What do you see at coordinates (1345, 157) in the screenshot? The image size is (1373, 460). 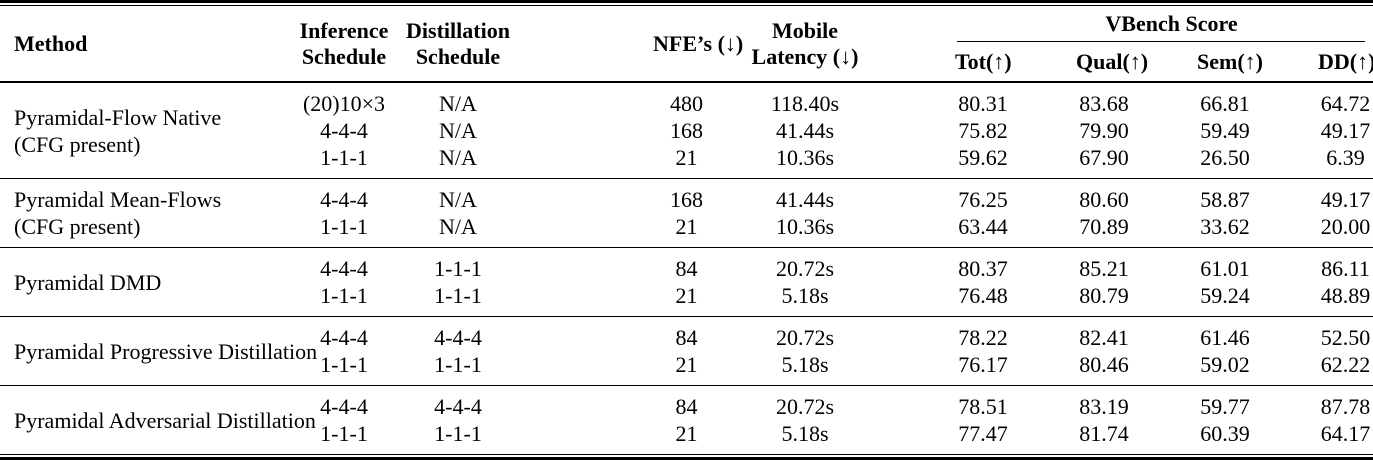 I see `dd-score-cell: 6.39` at bounding box center [1345, 157].